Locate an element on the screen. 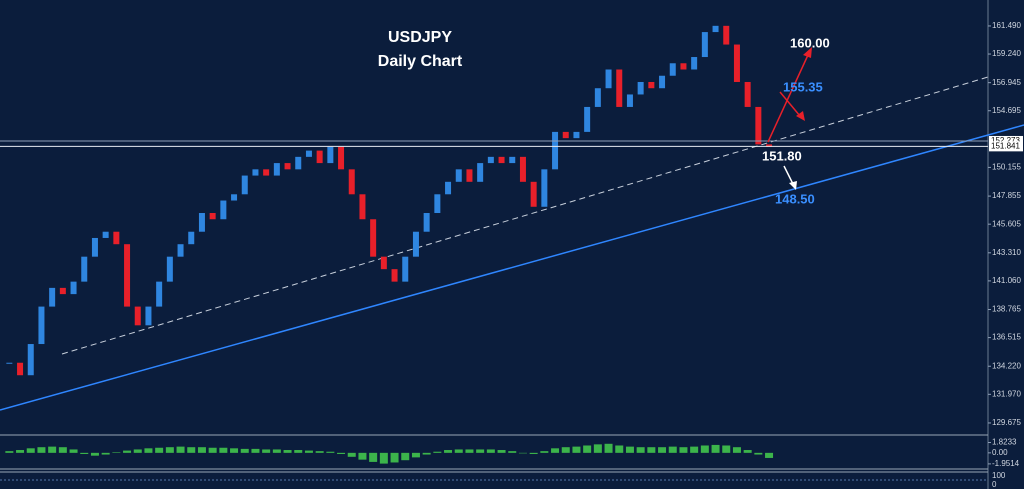  y-tick-label: 131.970 is located at coordinates (1006, 393).